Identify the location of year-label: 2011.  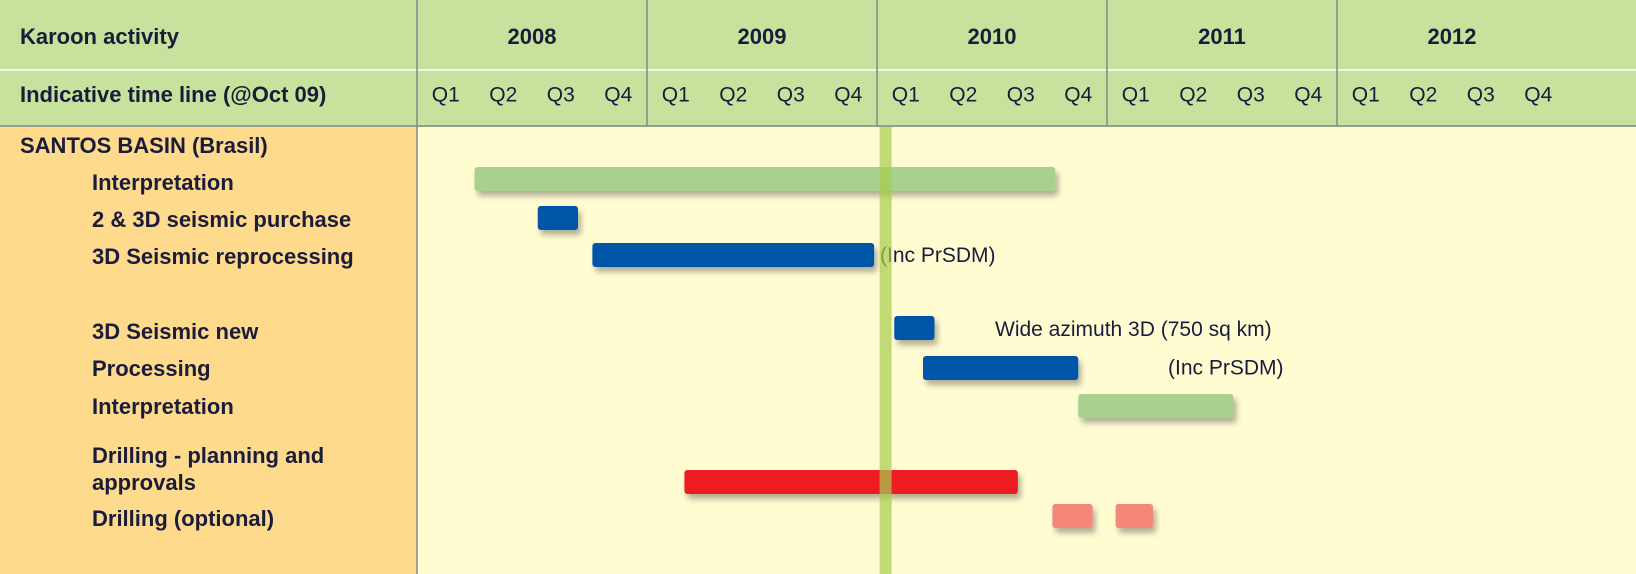
(1222, 36).